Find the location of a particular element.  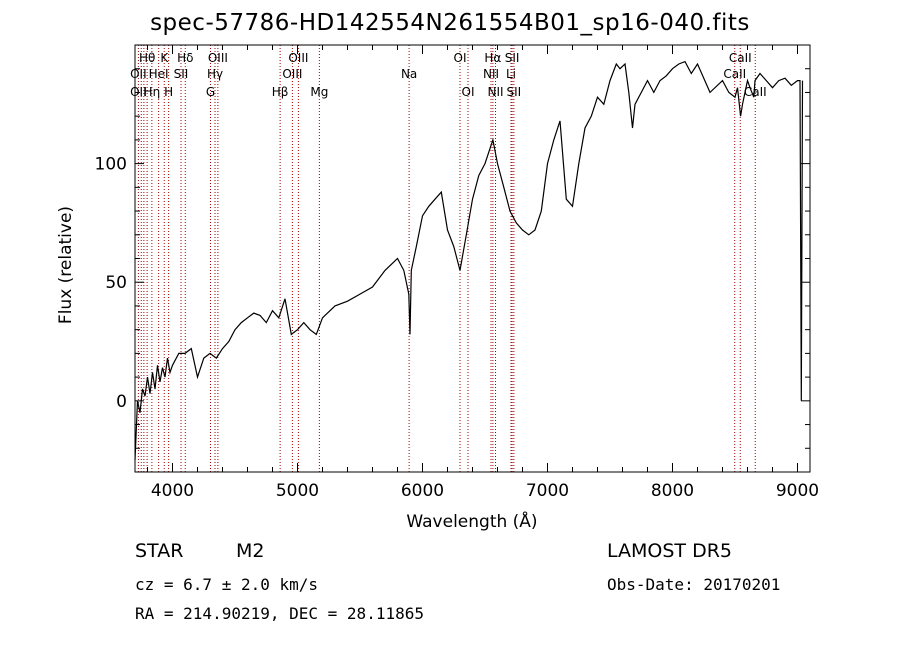

line-id-label: Hδ is located at coordinates (185, 58).